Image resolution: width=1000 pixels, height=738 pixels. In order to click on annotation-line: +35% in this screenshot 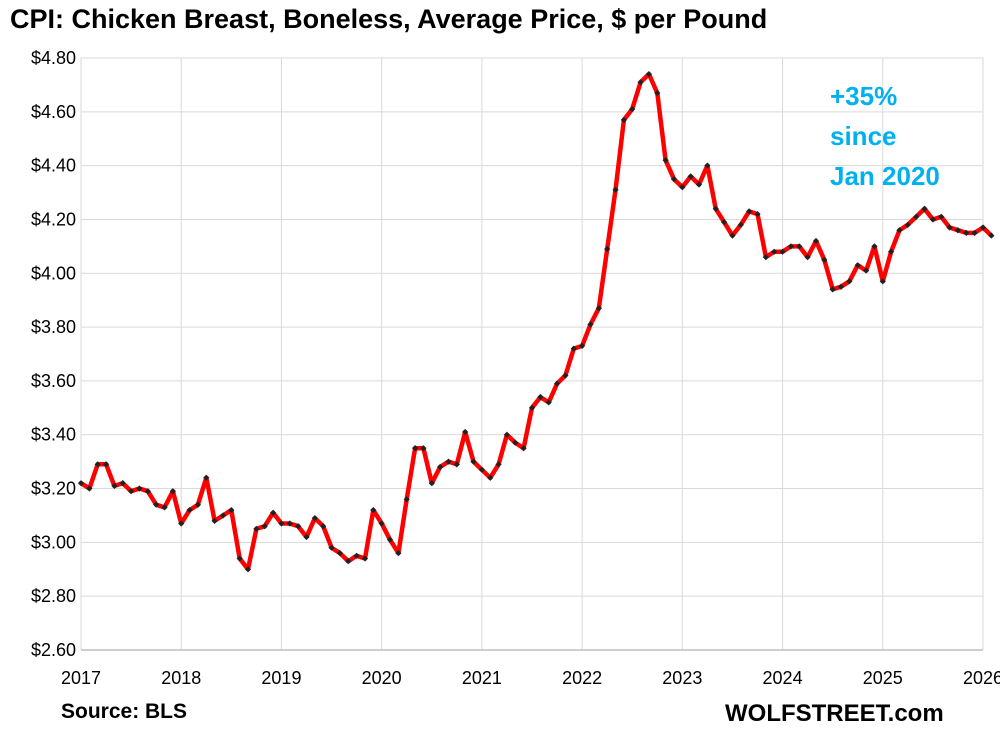, I will do `click(864, 96)`.